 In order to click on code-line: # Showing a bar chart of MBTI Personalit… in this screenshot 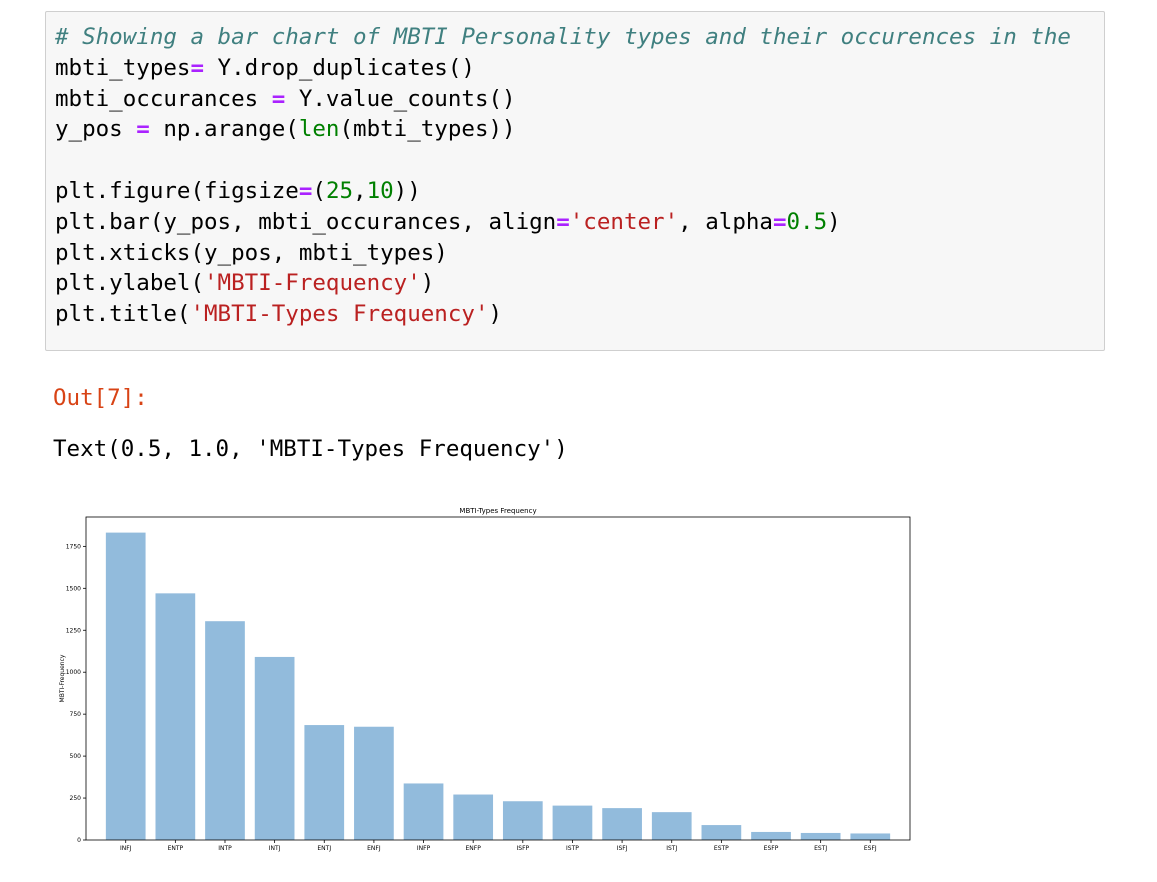, I will do `click(563, 37)`.